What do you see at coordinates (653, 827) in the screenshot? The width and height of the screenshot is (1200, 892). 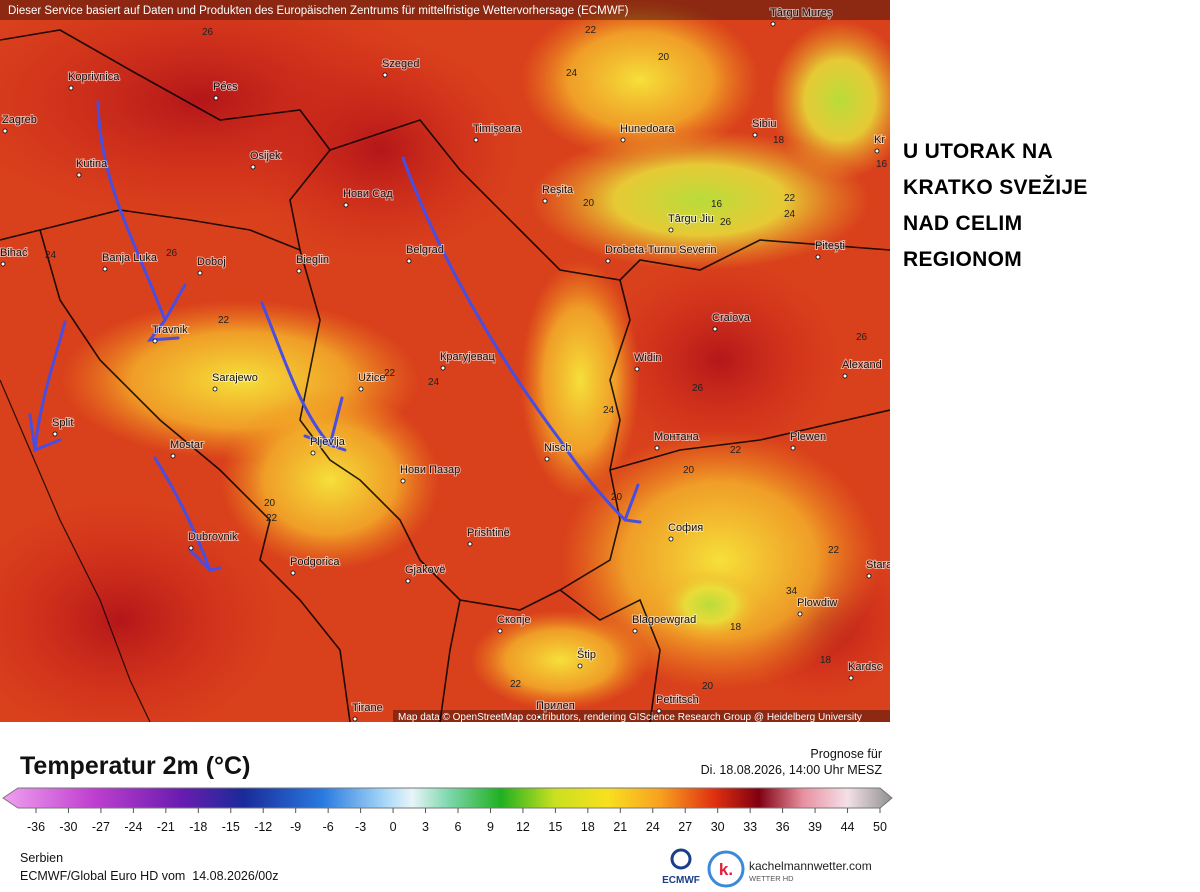 I see `legend-tick-label: 24` at bounding box center [653, 827].